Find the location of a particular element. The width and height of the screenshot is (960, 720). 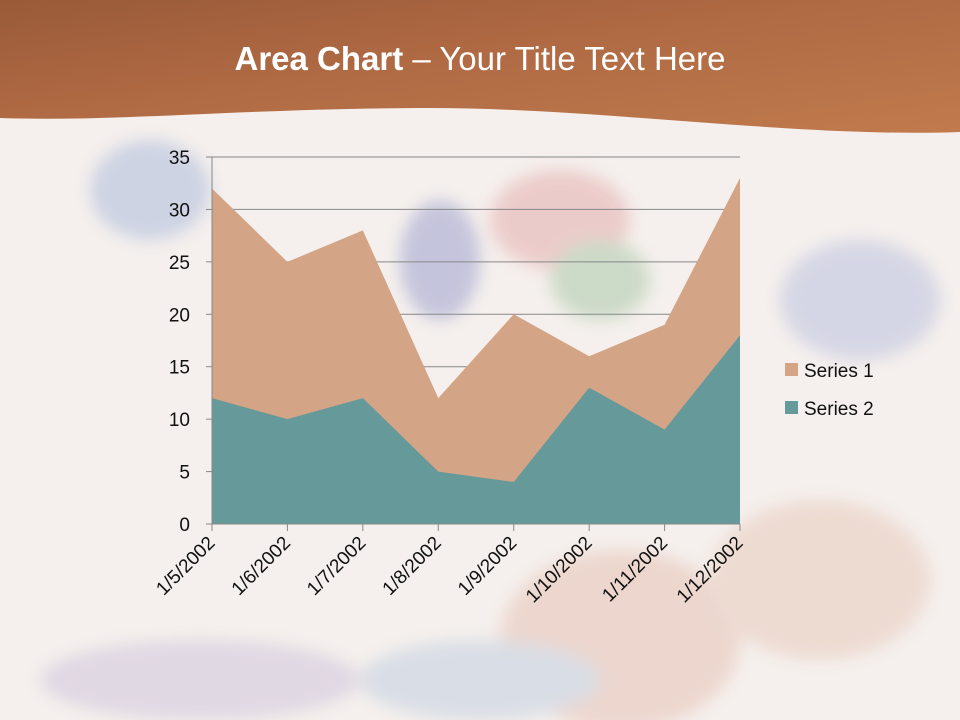

title-bold: Area Chart is located at coordinates (319, 58).